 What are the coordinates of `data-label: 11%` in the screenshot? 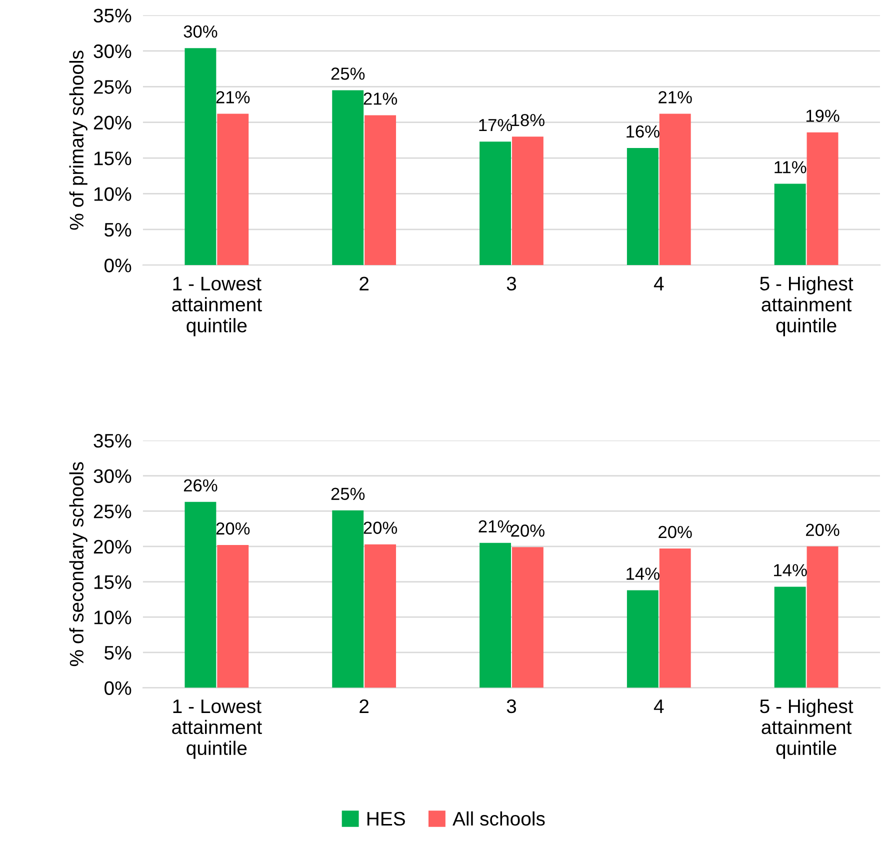 It's located at (790, 167).